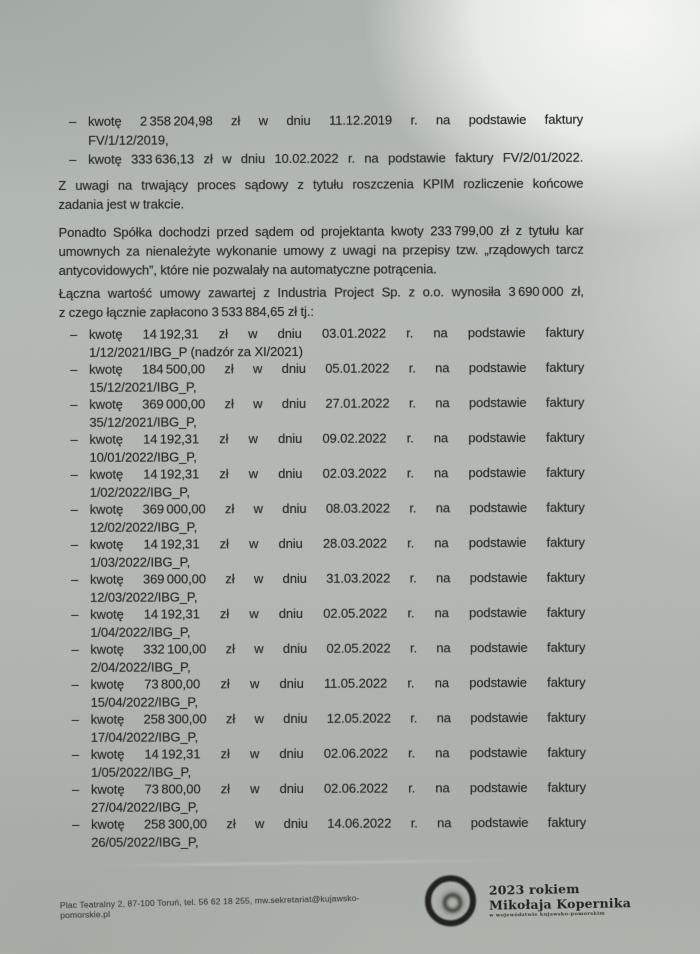 The height and width of the screenshot is (954, 700). I want to click on item-line-rest: 26/05/2022/IBG_P,, so click(145, 841).